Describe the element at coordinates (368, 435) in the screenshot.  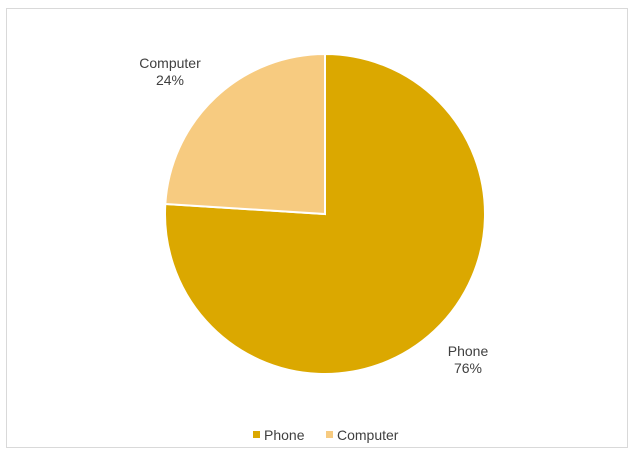
I see `legend-label-computer: Computer` at that location.